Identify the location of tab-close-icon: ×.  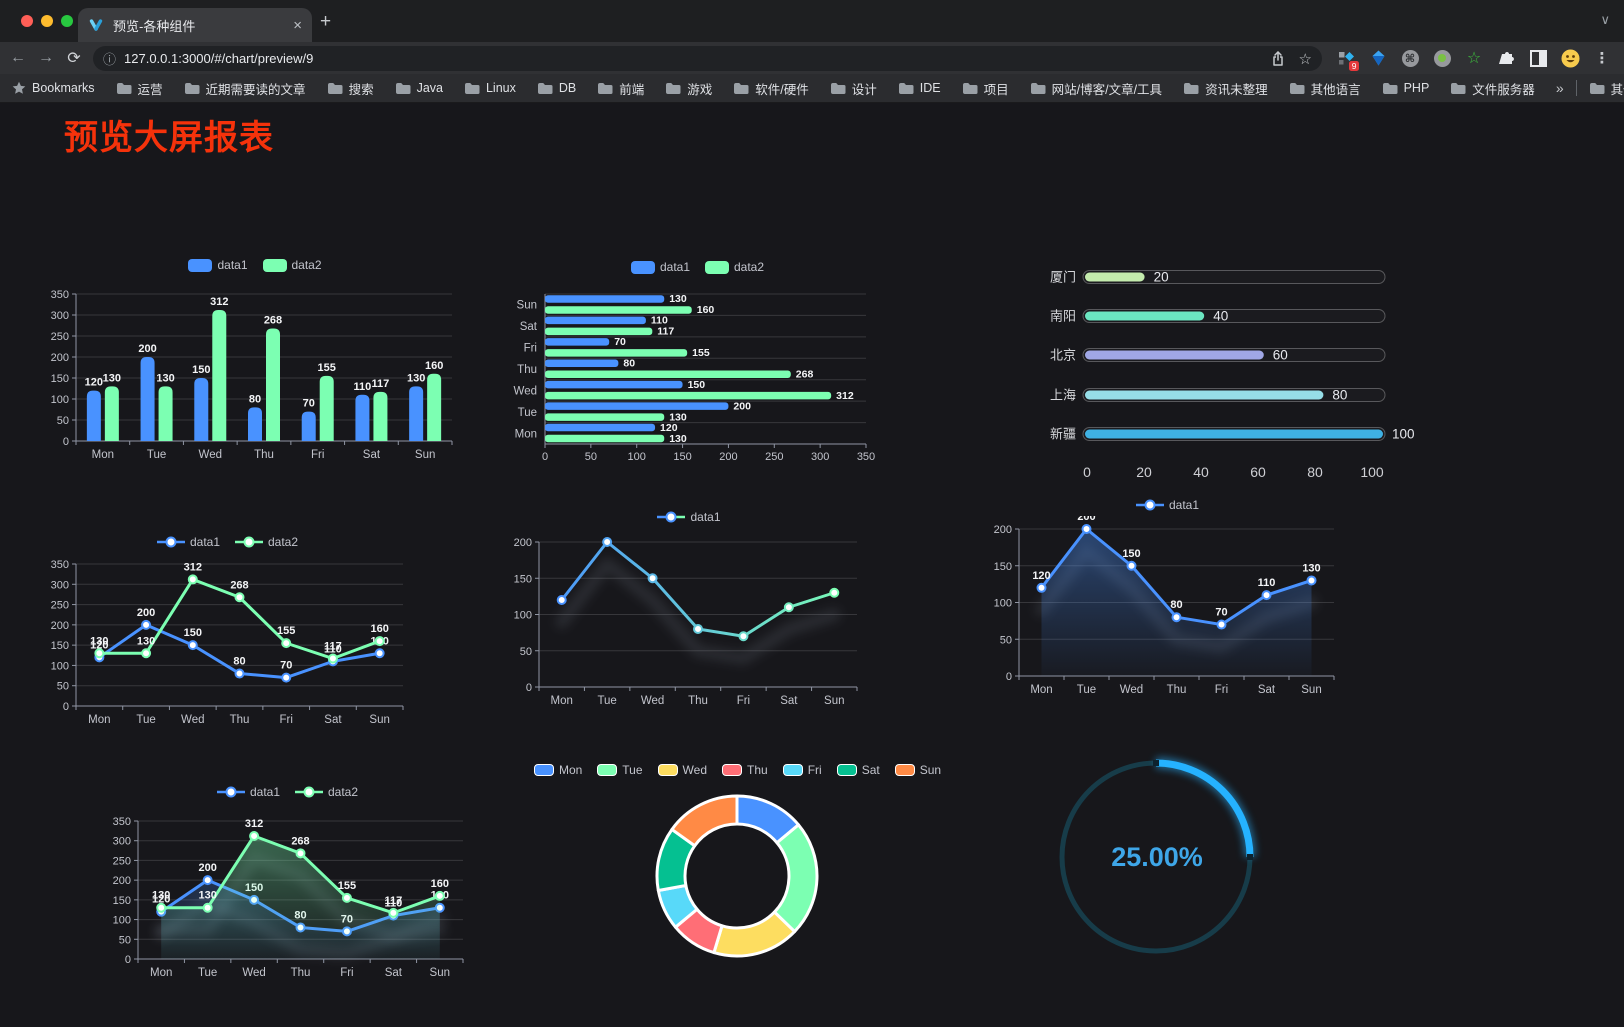
(297, 25).